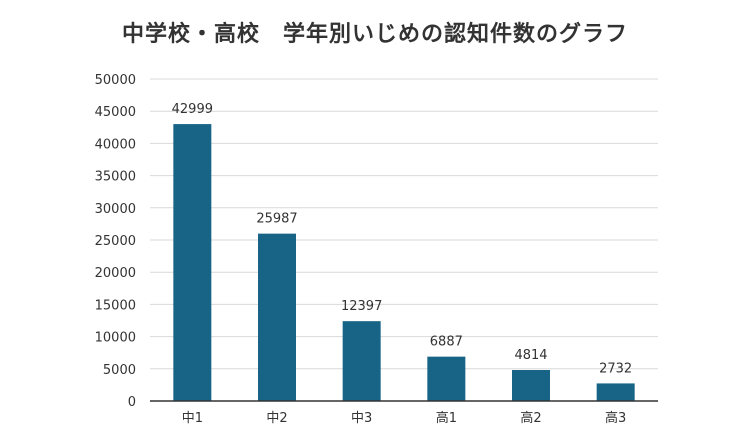  Describe the element at coordinates (119, 370) in the screenshot. I see `y-tick-label-1: 5000` at that location.